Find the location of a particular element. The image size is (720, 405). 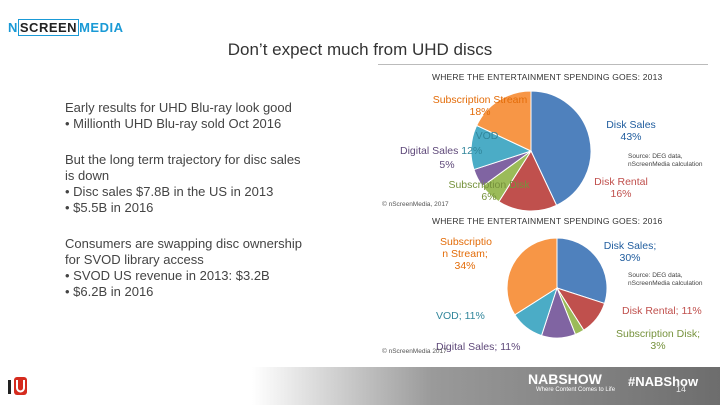

pie-chart-2013 is located at coordinates (531, 151).